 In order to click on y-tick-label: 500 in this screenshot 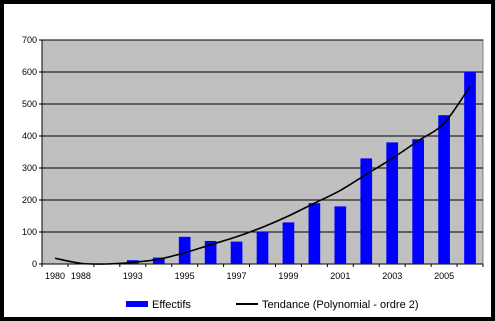, I will do `click(29, 104)`.